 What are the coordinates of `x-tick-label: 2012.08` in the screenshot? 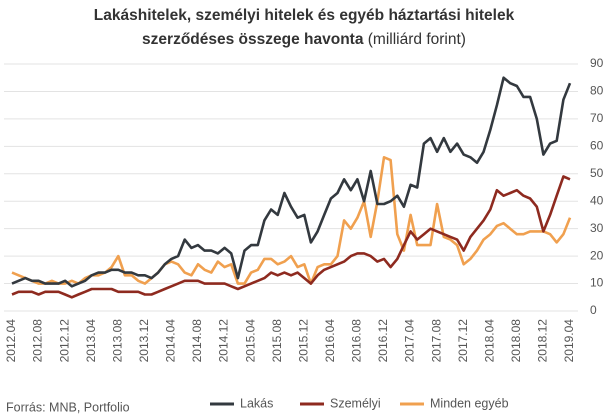 It's located at (38, 341).